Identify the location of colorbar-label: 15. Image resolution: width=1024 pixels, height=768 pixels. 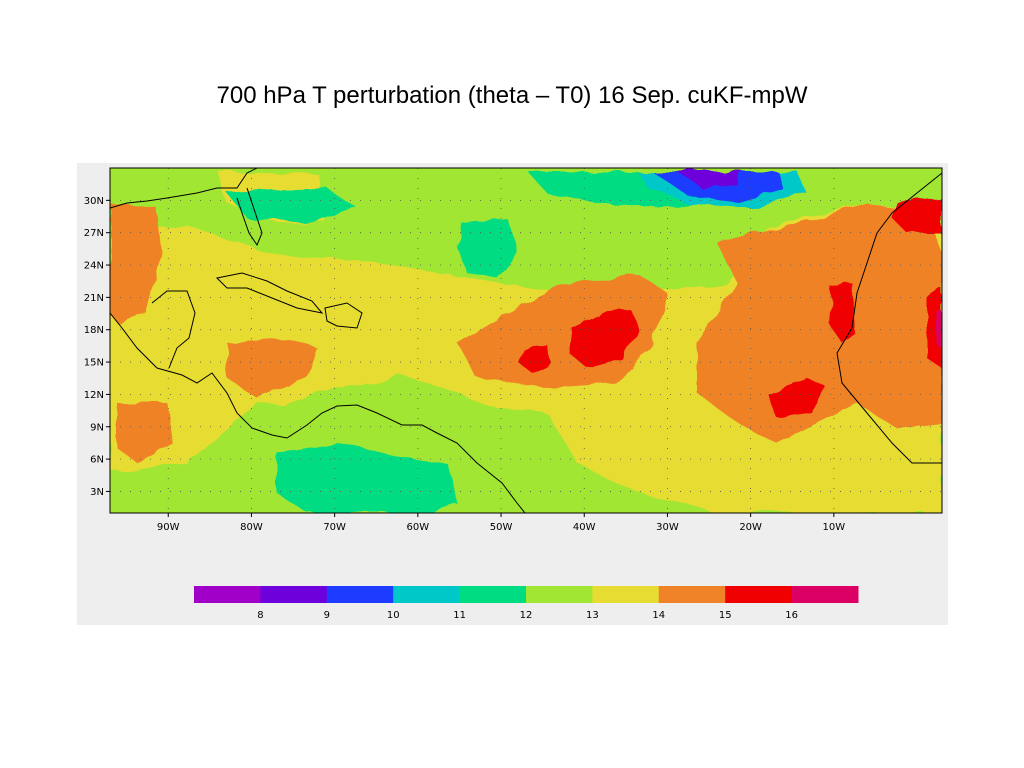
(725, 615).